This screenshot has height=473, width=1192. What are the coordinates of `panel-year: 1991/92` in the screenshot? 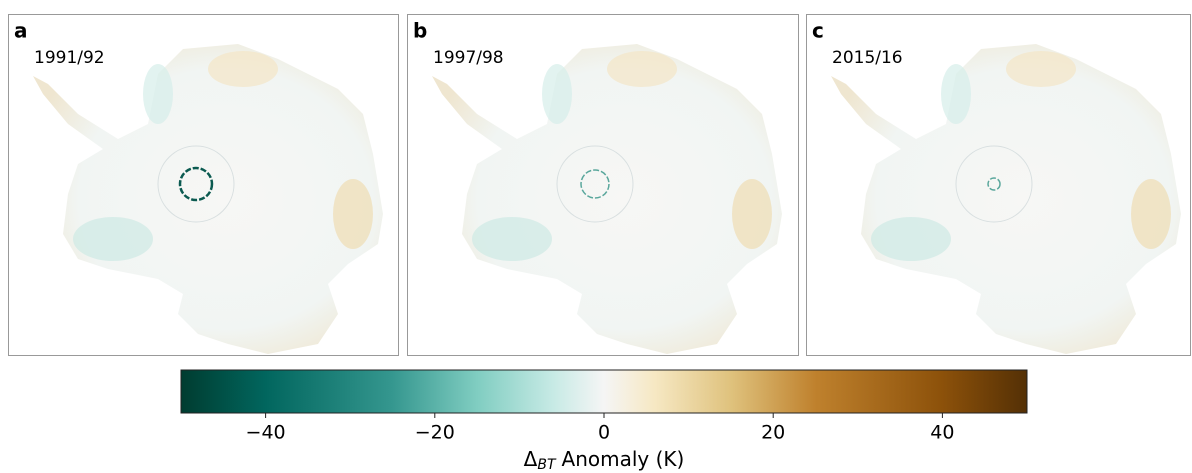 It's located at (69, 58).